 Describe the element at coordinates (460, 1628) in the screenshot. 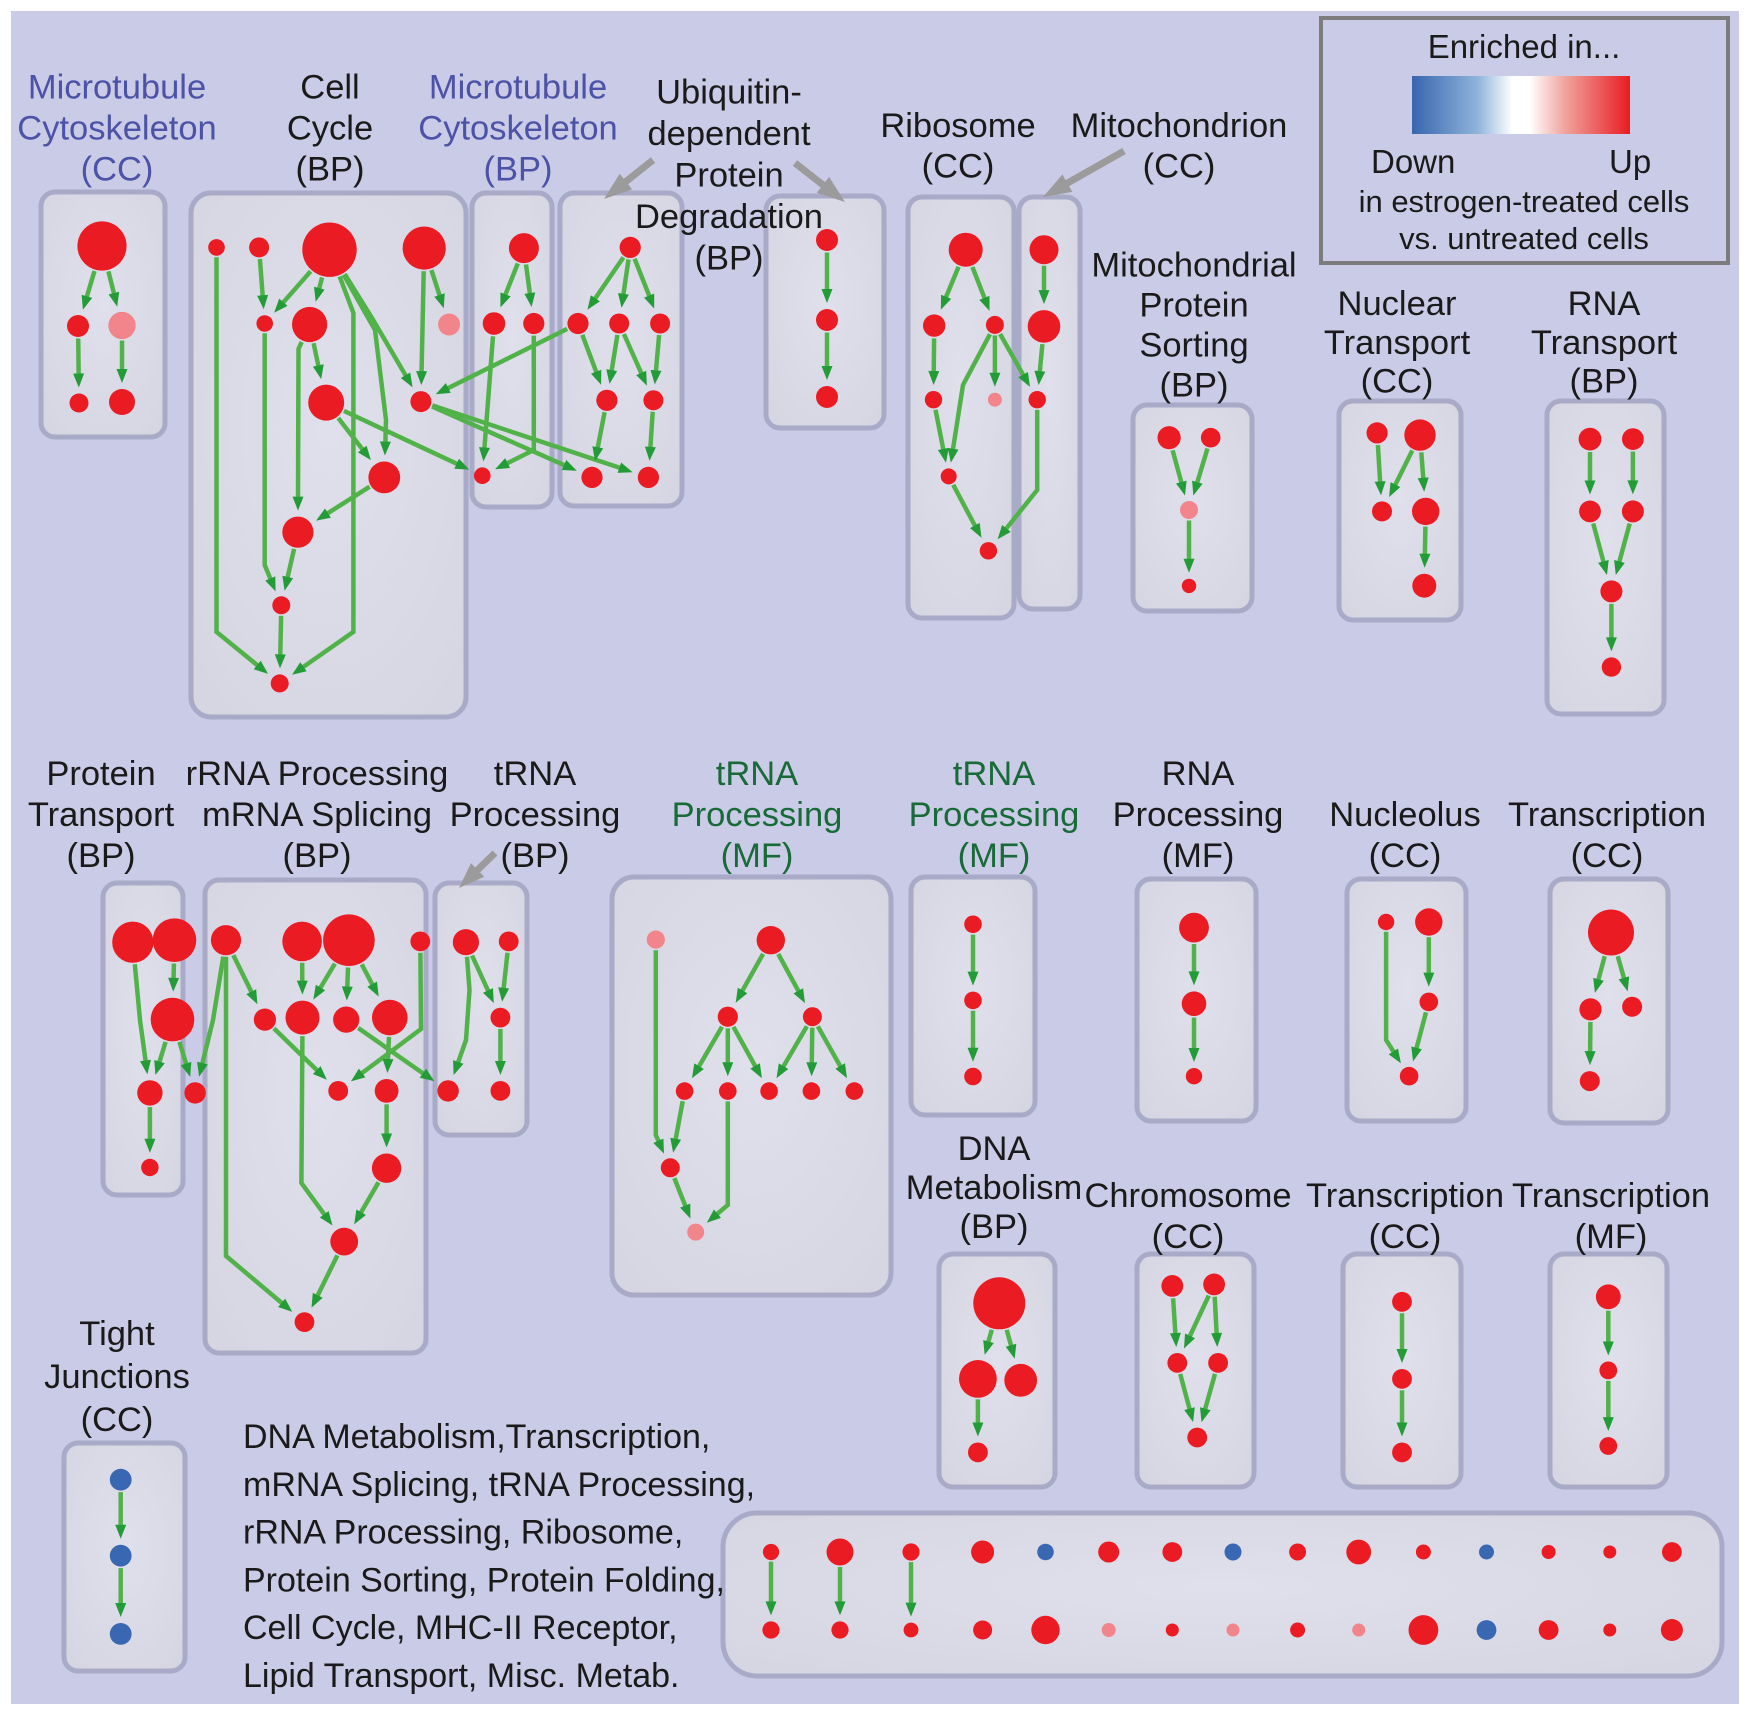

I see `svg-text: Cell Cycle, MHC-II Receptor,` at that location.